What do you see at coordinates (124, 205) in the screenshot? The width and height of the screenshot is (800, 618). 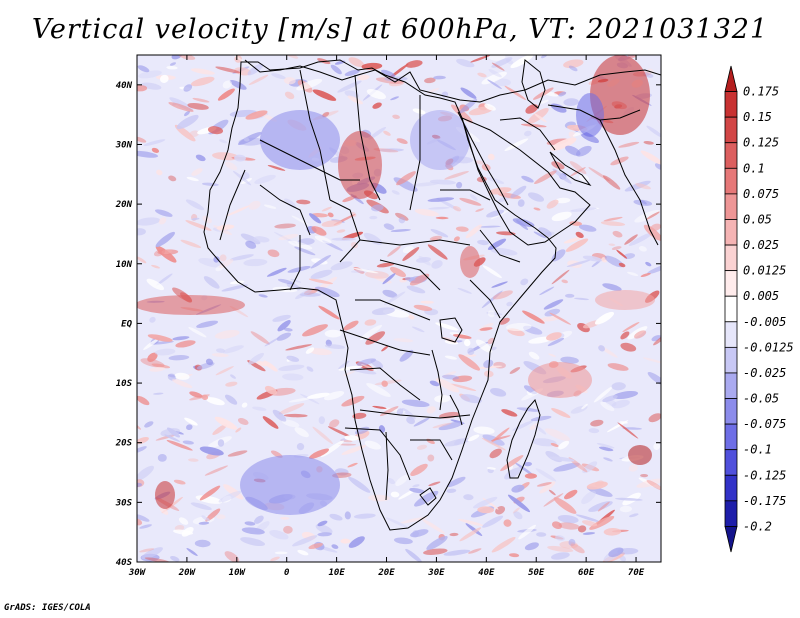 I see `lat-label: 20N` at bounding box center [124, 205].